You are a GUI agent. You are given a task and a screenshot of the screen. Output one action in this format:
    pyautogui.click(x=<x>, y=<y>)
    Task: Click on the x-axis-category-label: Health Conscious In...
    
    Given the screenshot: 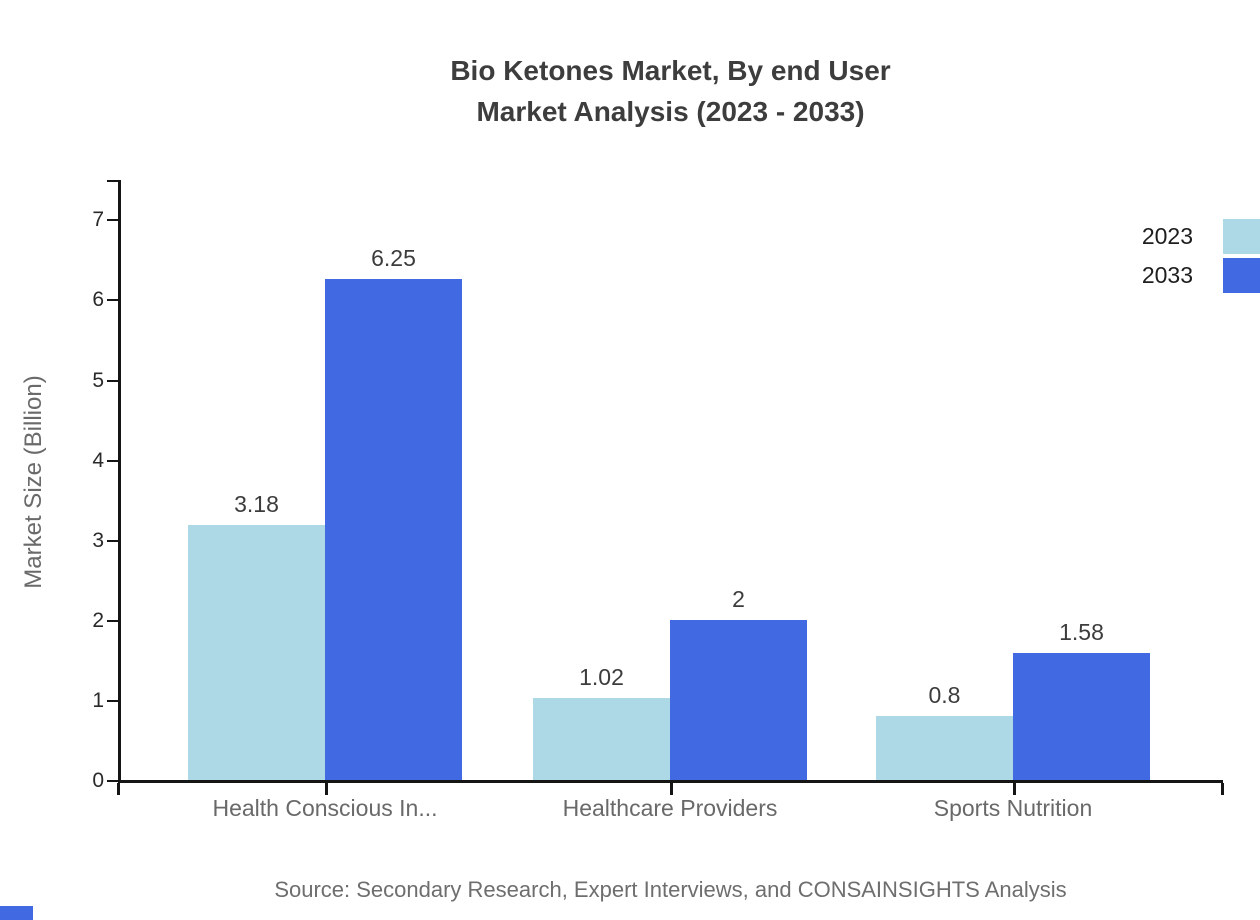 What is the action you would take?
    pyautogui.click(x=325, y=808)
    